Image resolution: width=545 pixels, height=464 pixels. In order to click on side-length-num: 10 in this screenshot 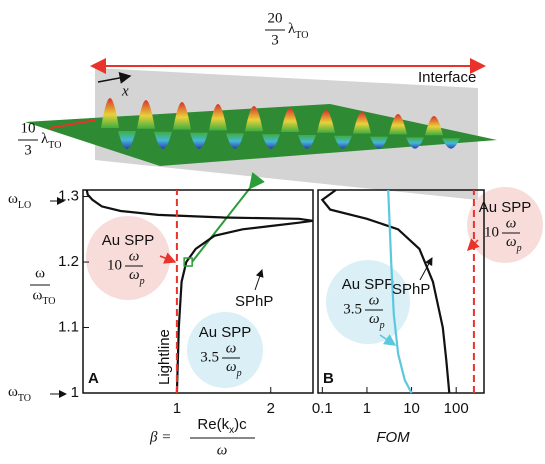, I will do `click(28, 128)`.